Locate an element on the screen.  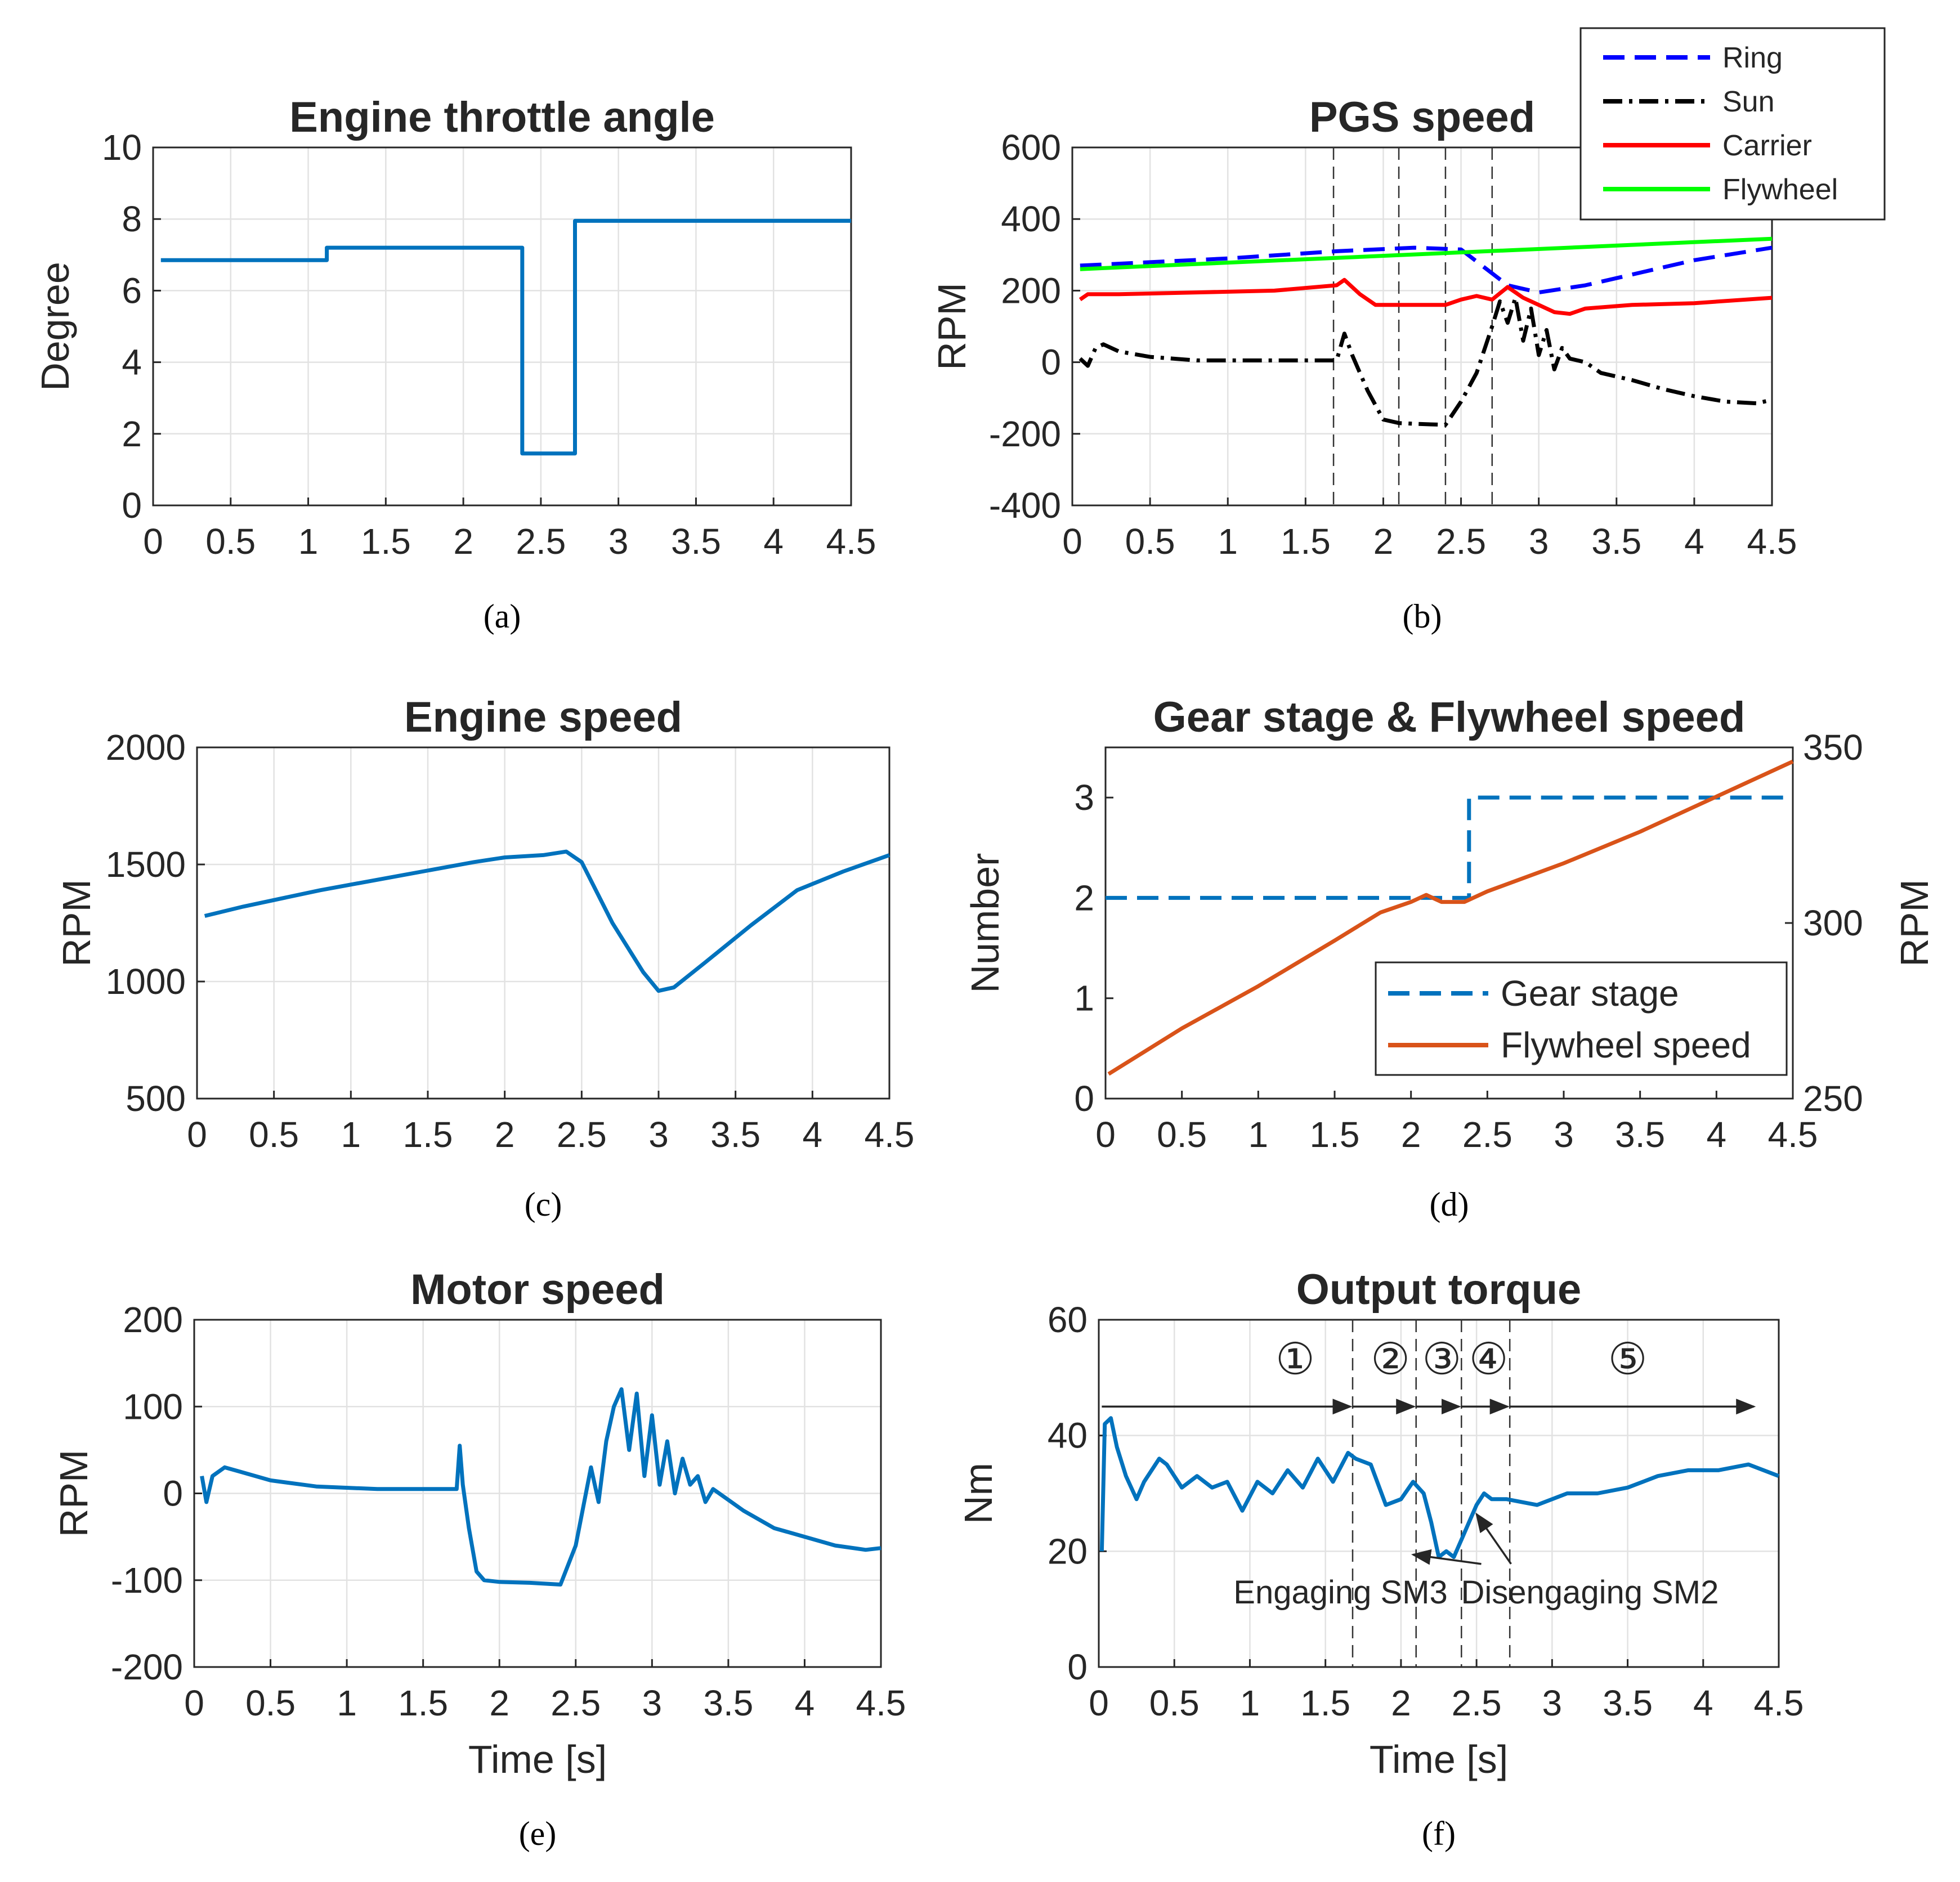
chart-title: Engine speed is located at coordinates (543, 717).